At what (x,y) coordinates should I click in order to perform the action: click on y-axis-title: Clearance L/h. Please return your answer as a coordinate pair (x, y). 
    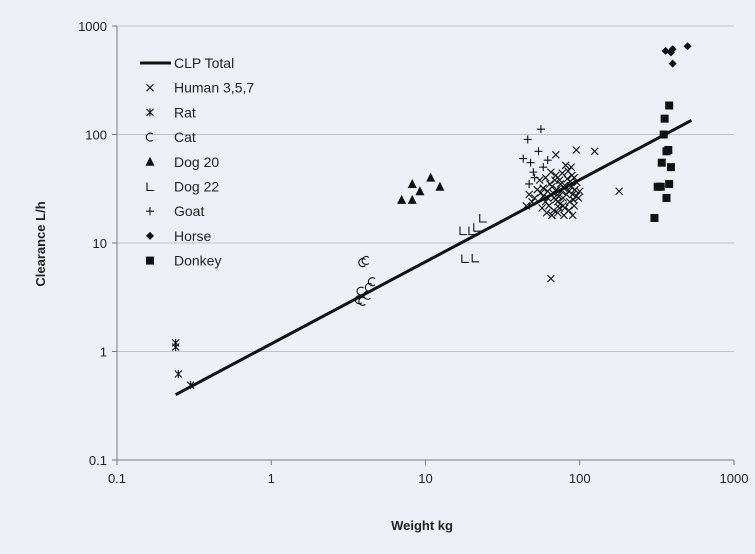
    Looking at the image, I should click on (40, 243).